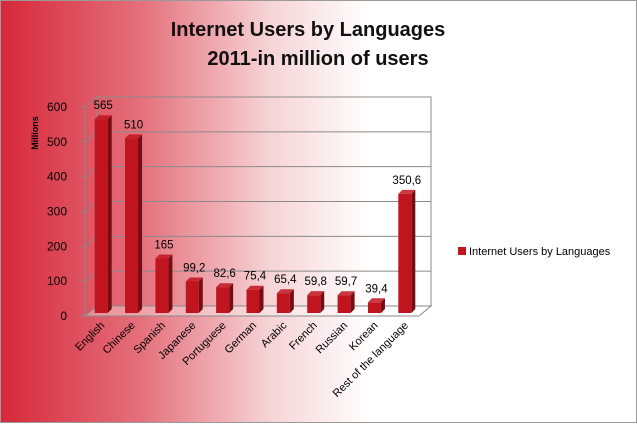  Describe the element at coordinates (57, 107) in the screenshot. I see `y-tick-label: 600` at that location.